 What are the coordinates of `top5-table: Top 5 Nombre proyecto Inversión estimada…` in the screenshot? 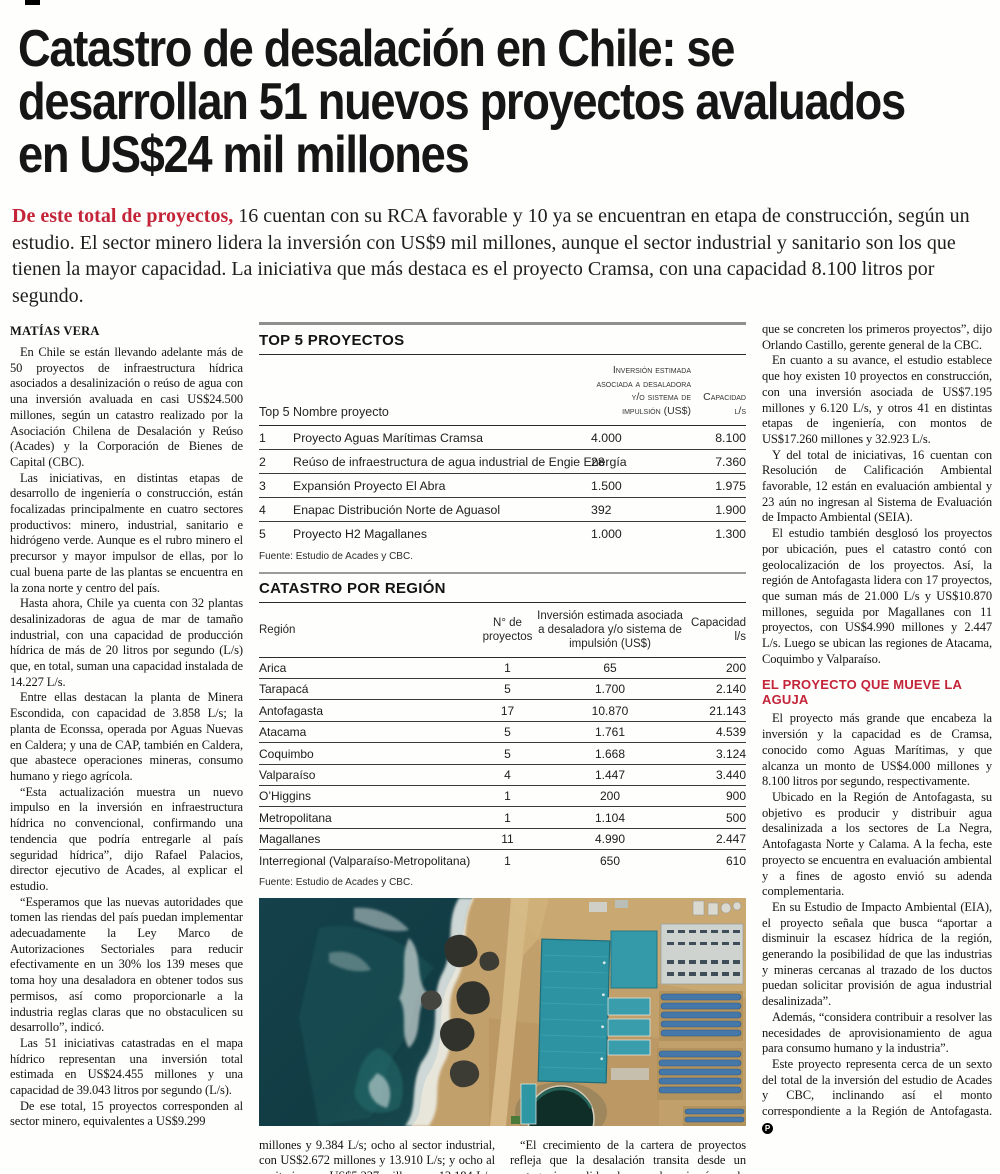 It's located at (502, 450).